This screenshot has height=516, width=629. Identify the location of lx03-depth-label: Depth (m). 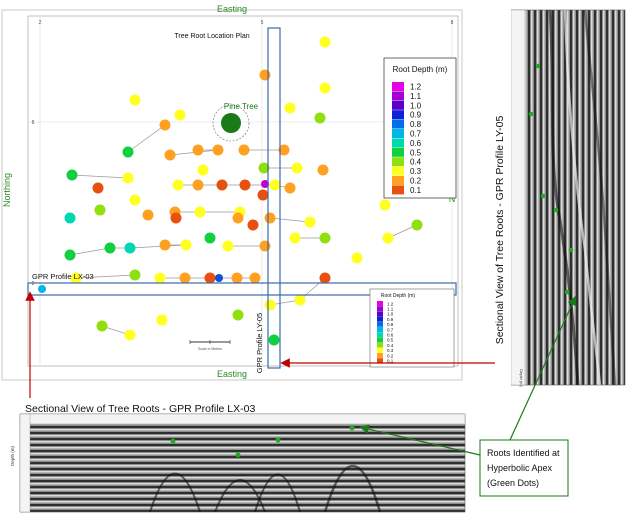
(12, 456).